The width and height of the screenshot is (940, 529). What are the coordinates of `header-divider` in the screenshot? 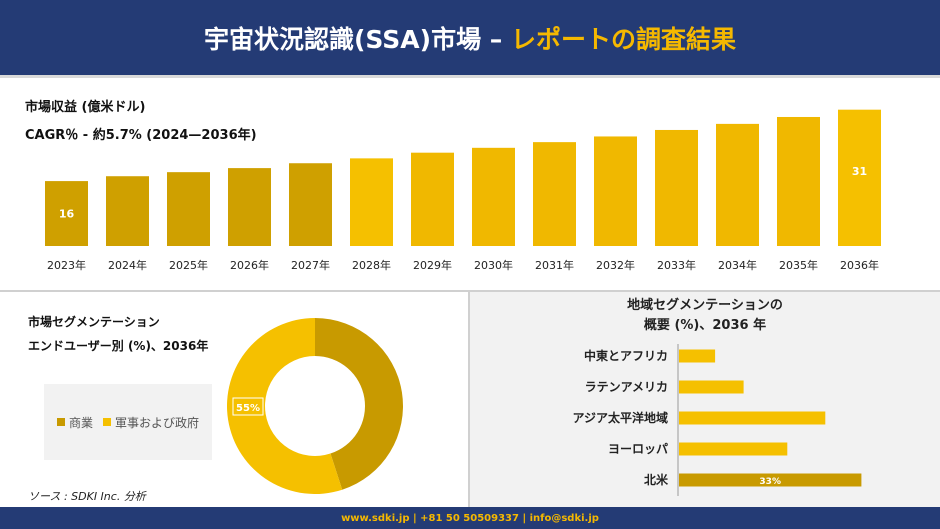 It's located at (470, 76).